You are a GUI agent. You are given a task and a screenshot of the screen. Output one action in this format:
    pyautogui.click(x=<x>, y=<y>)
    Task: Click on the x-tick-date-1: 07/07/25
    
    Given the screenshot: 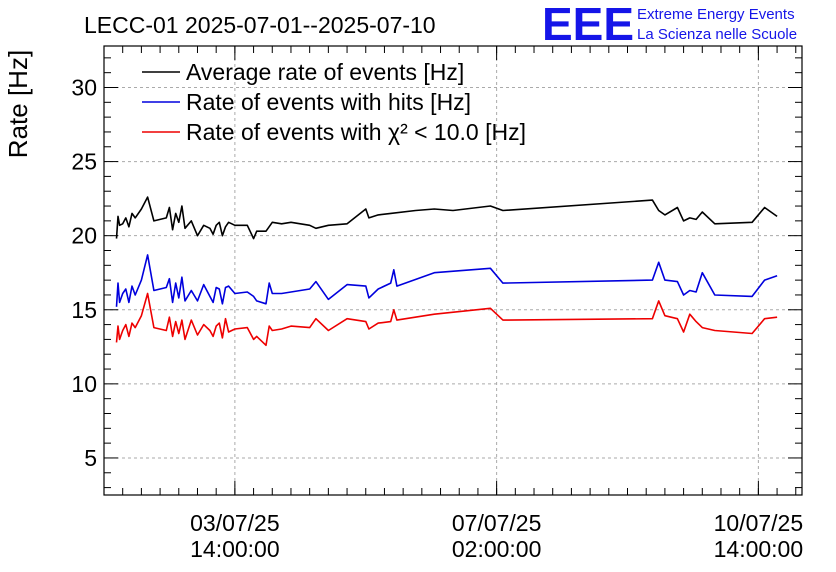 What is the action you would take?
    pyautogui.click(x=497, y=523)
    